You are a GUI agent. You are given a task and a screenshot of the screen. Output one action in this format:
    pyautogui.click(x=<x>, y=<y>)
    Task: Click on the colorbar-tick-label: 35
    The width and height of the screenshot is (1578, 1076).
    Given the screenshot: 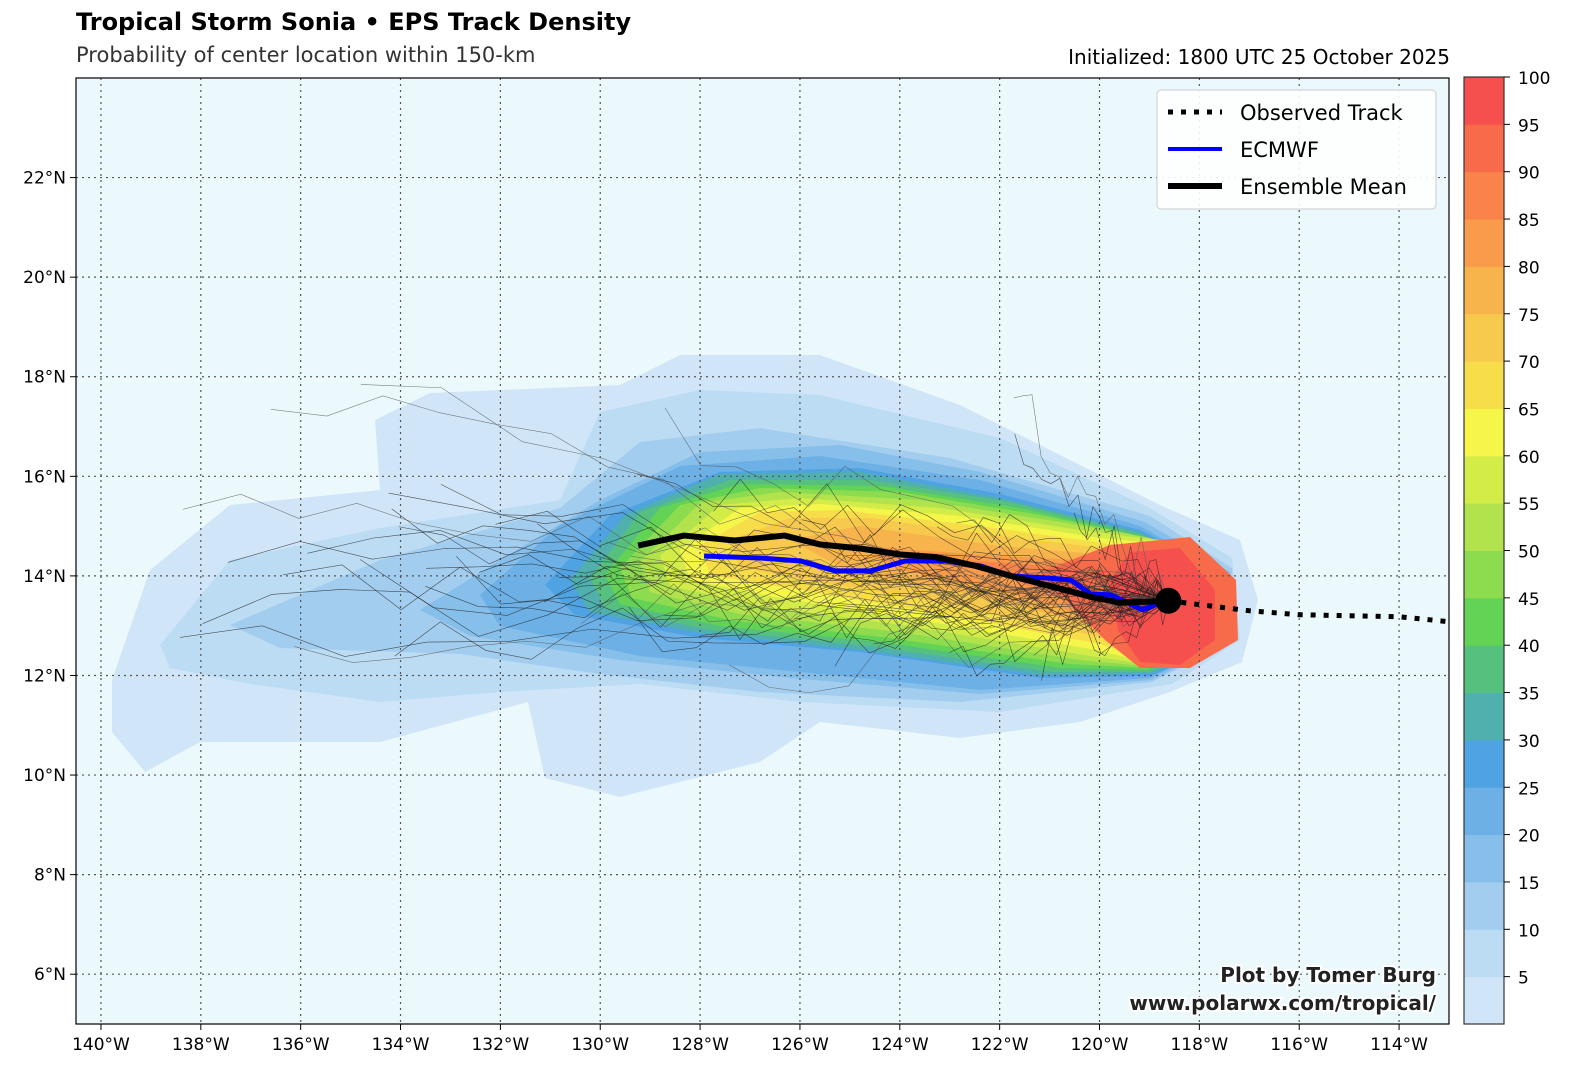 What is the action you would take?
    pyautogui.click(x=1529, y=695)
    